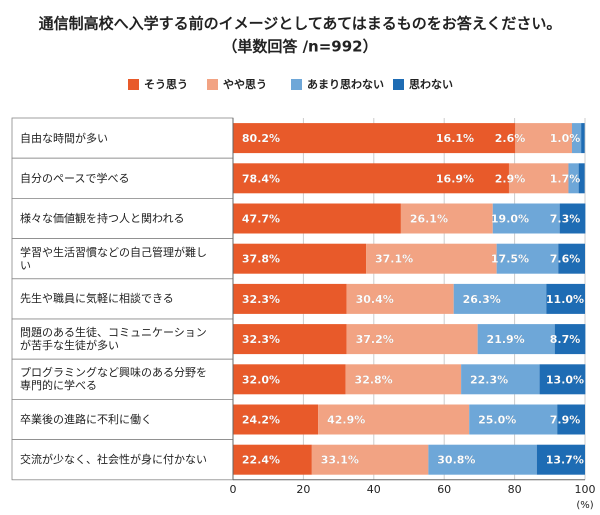 Image resolution: width=600 pixels, height=515 pixels. I want to click on value-label: 33.1%, so click(340, 460).